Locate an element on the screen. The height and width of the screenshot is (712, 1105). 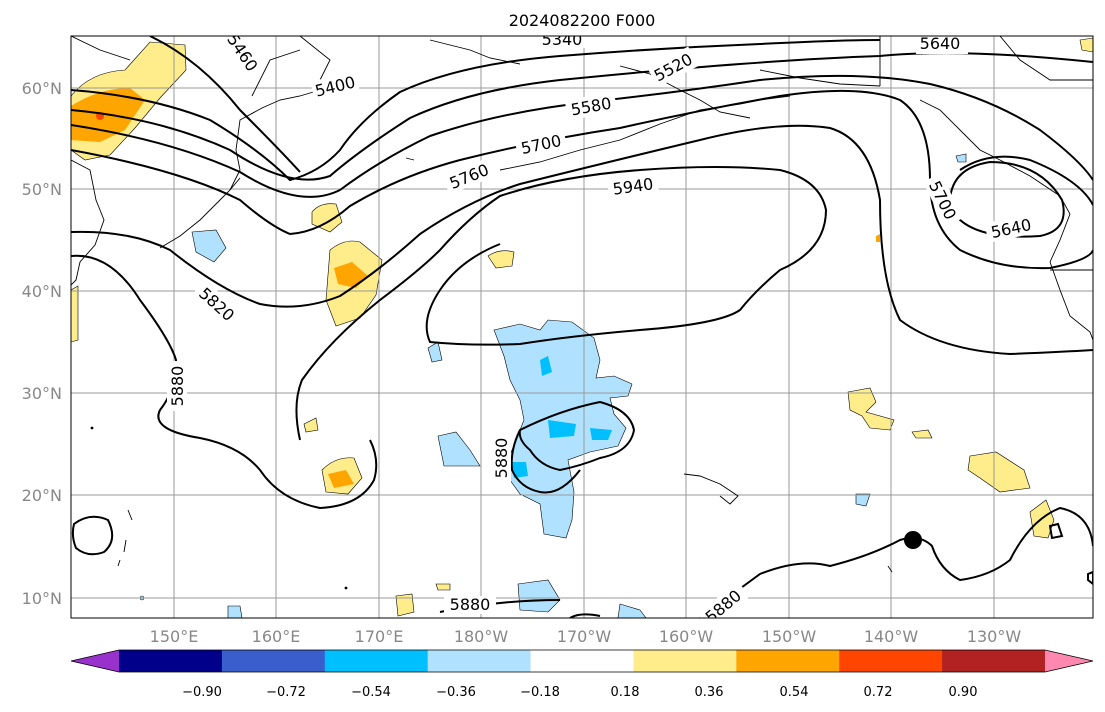
colorbar-tick-label: −0.72 is located at coordinates (286, 692).